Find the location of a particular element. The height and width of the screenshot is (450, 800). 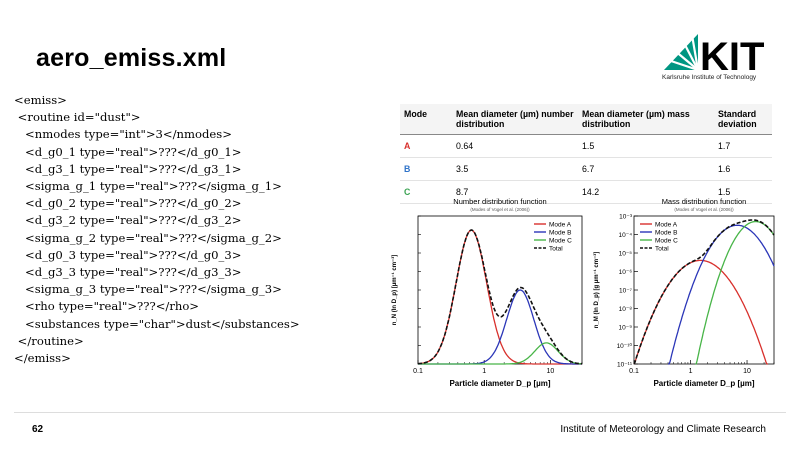

code-line: <d_g3_2 type="real">???</d_g3_2> is located at coordinates (128, 220).